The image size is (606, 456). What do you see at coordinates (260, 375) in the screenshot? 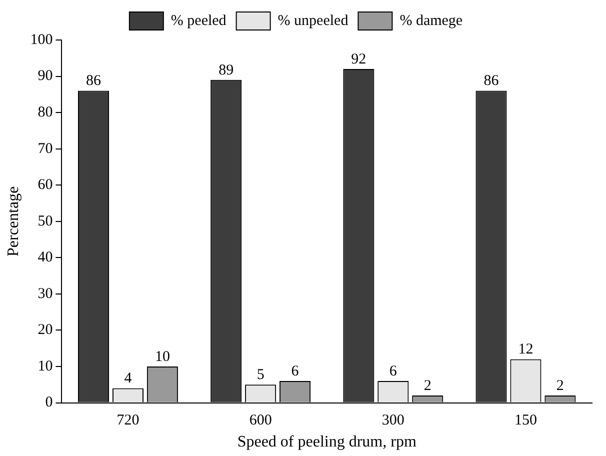
I see `data-label: 5` at bounding box center [260, 375].